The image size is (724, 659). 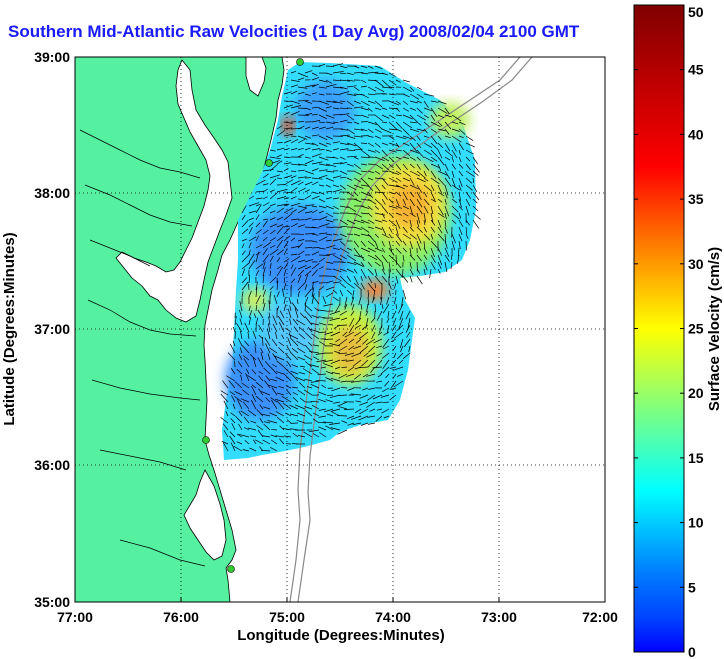 What do you see at coordinates (269, 163) in the screenshot?
I see `station-marker` at bounding box center [269, 163].